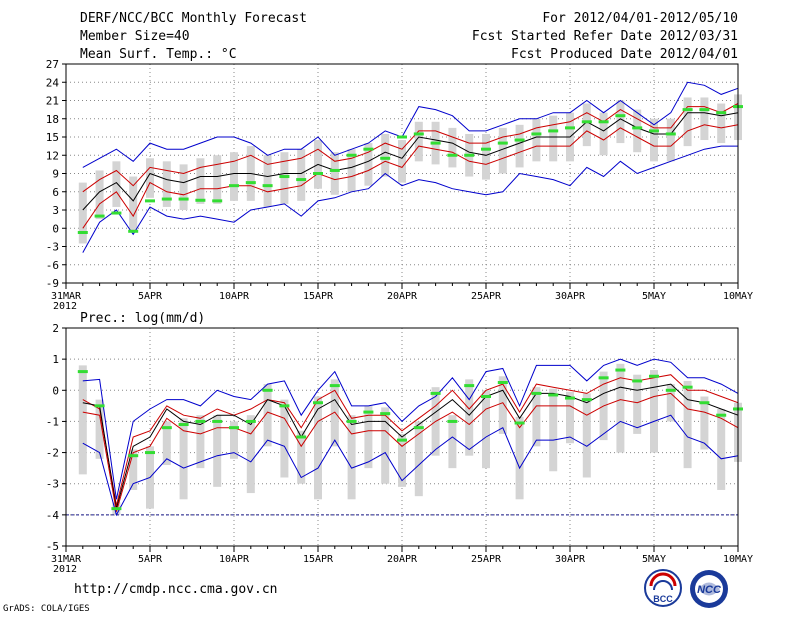 The width and height of the screenshot is (800, 618). I want to click on y-tick-label: 12, so click(52, 155).